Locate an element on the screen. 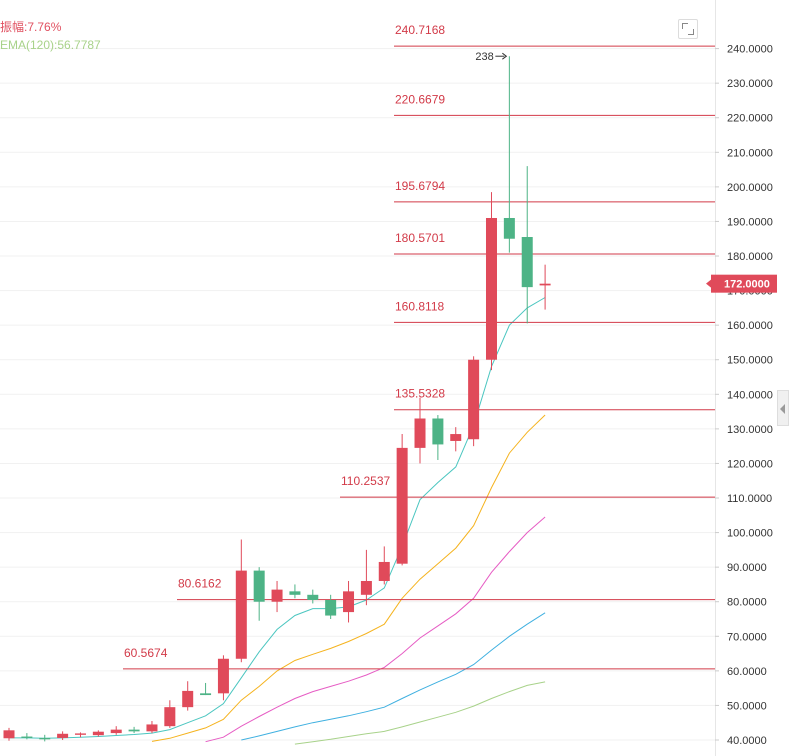 The image size is (789, 756). current-price-label: 172.0000 is located at coordinates (747, 285).